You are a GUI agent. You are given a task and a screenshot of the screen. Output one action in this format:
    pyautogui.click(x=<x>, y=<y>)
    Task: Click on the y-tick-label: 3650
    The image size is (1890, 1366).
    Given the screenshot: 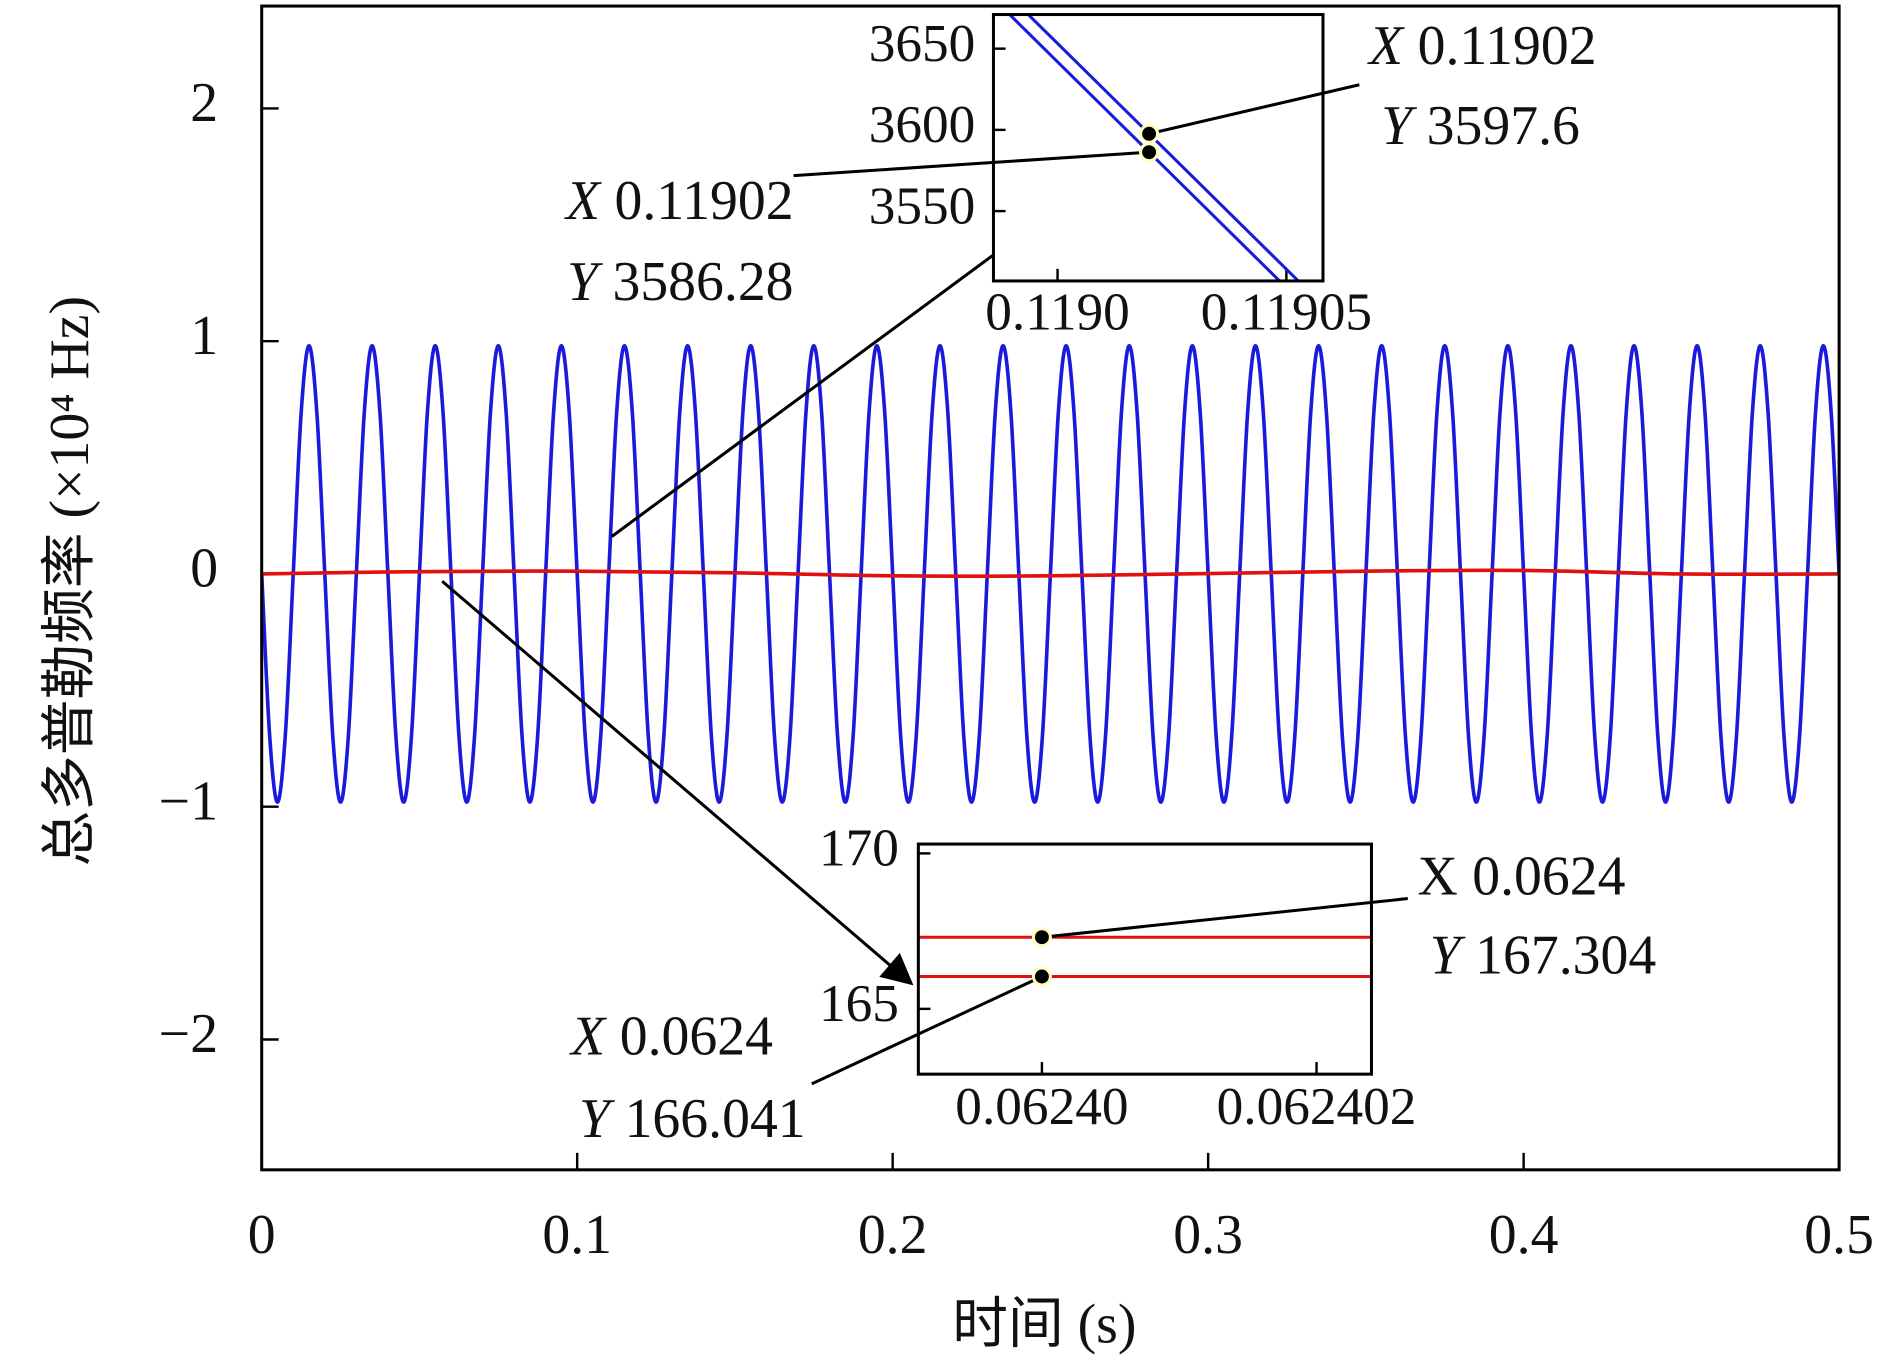 What is the action you would take?
    pyautogui.click(x=922, y=43)
    